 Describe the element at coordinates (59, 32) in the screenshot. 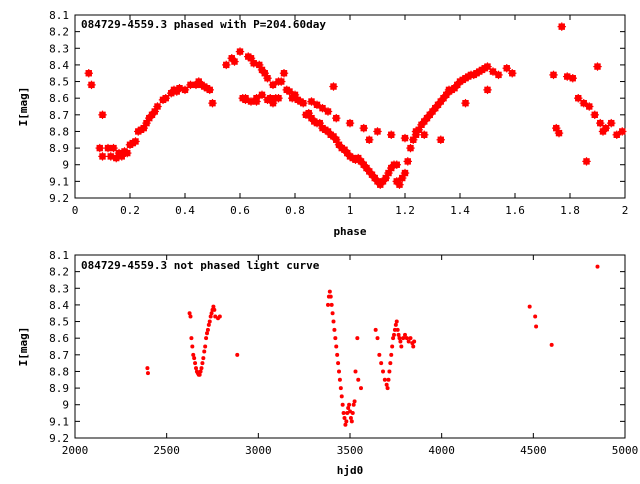

I see `phased-y-tick-label: 8.2` at that location.